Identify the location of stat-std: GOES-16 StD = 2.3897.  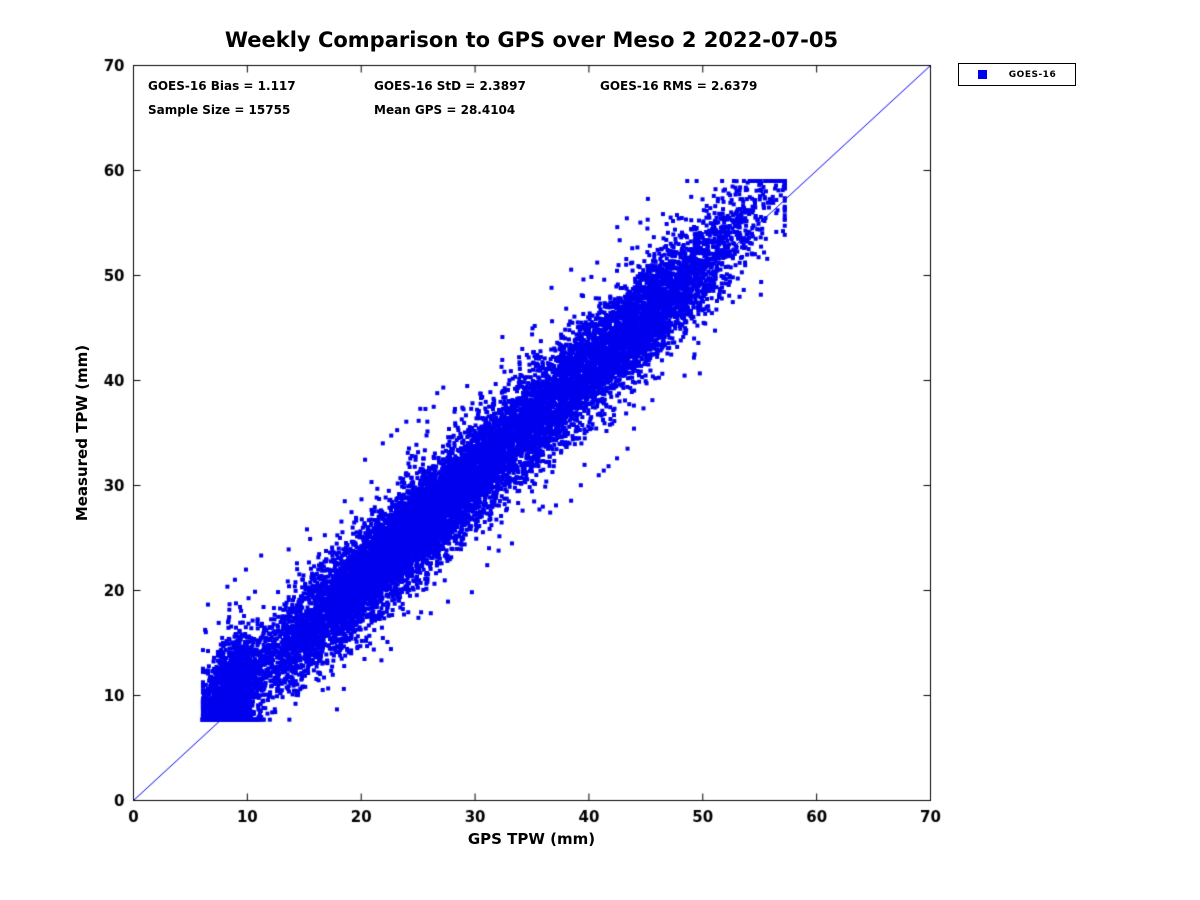
(450, 86).